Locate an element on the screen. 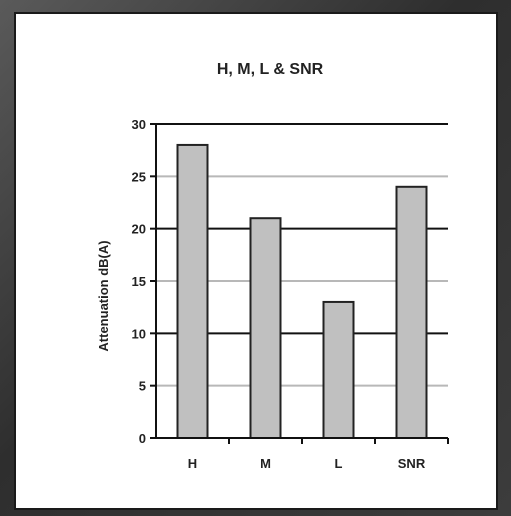 The height and width of the screenshot is (516, 511). bar-snr is located at coordinates (411, 312).